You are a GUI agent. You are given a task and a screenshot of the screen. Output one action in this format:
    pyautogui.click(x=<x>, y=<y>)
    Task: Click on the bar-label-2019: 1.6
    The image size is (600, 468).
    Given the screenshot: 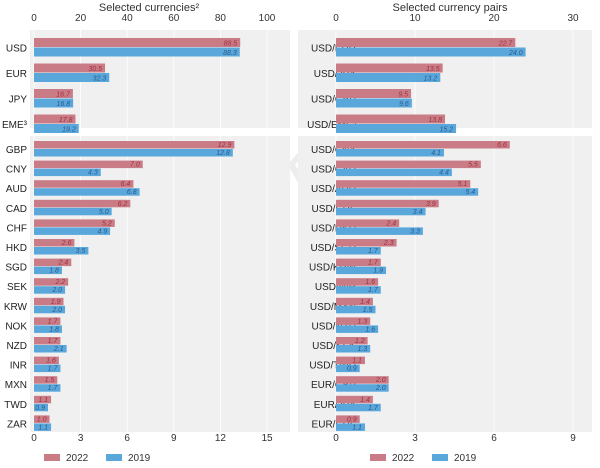 What is the action you would take?
    pyautogui.click(x=370, y=329)
    